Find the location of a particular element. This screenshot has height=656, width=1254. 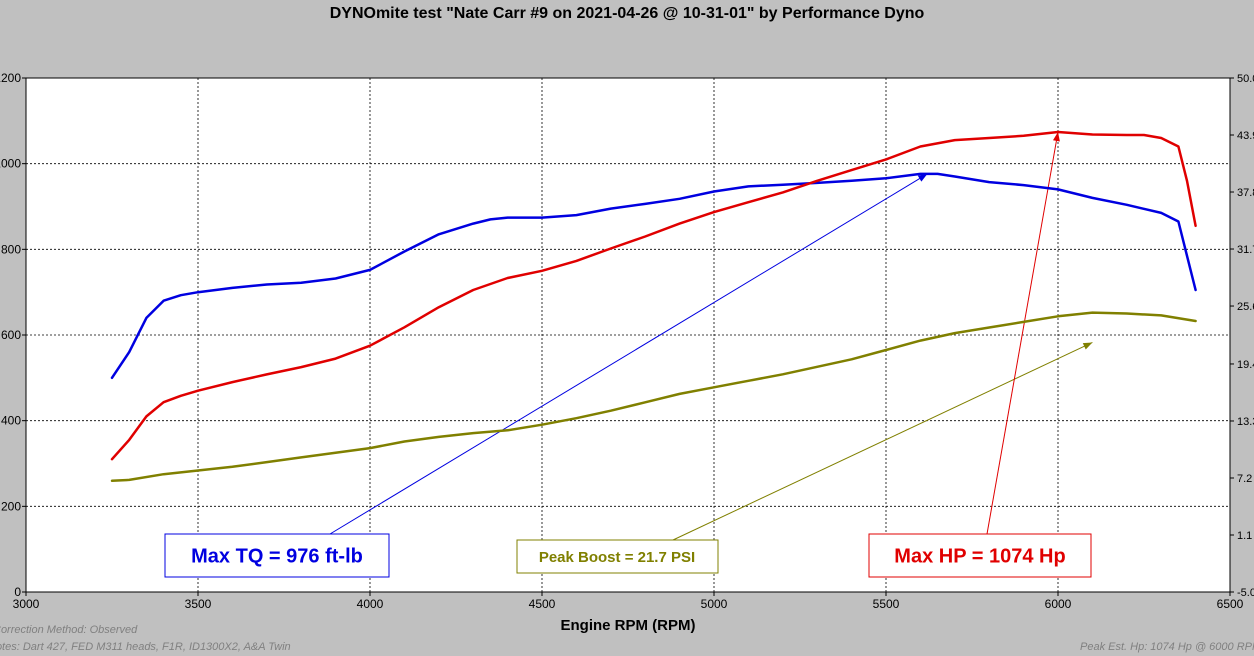

x-axis-label: Engine RPM (RPM) is located at coordinates (628, 625).